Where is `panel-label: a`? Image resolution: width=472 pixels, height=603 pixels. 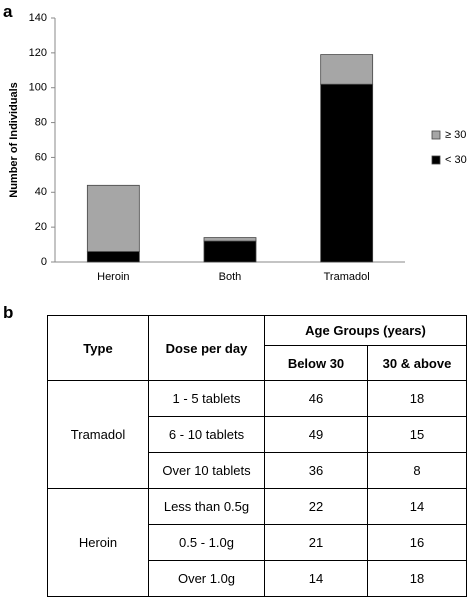 panel-label: a is located at coordinates (8, 11).